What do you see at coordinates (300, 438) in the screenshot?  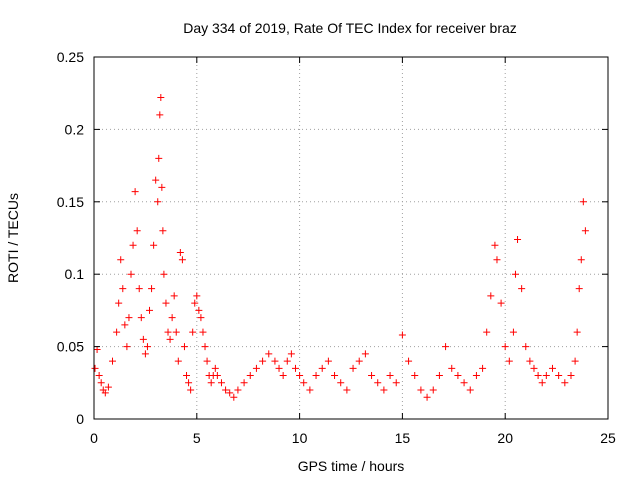 I see `x-tick-label: 10` at bounding box center [300, 438].